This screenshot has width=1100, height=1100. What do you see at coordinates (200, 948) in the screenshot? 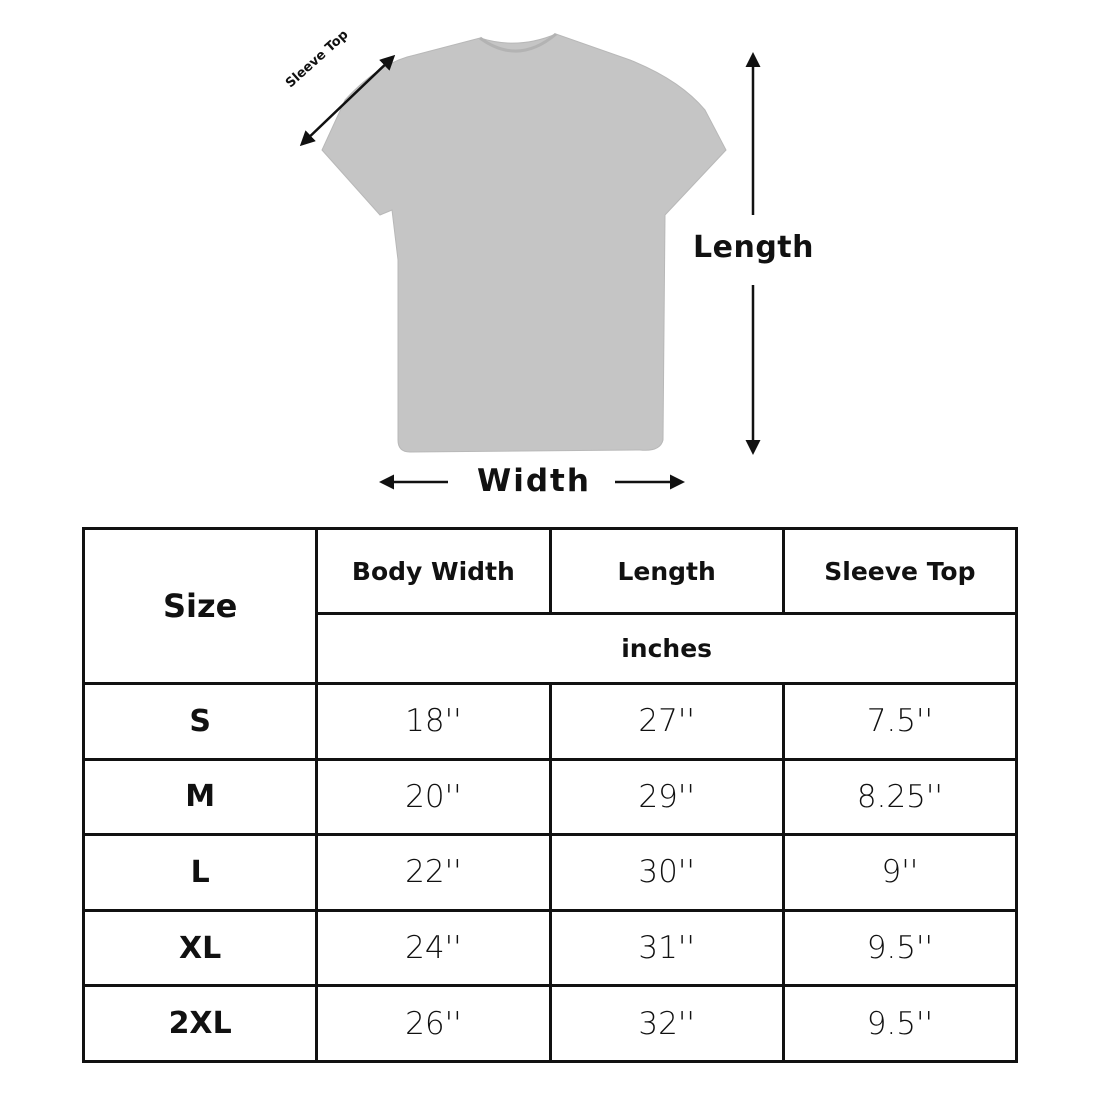
I see `size-cell: XL` at bounding box center [200, 948].